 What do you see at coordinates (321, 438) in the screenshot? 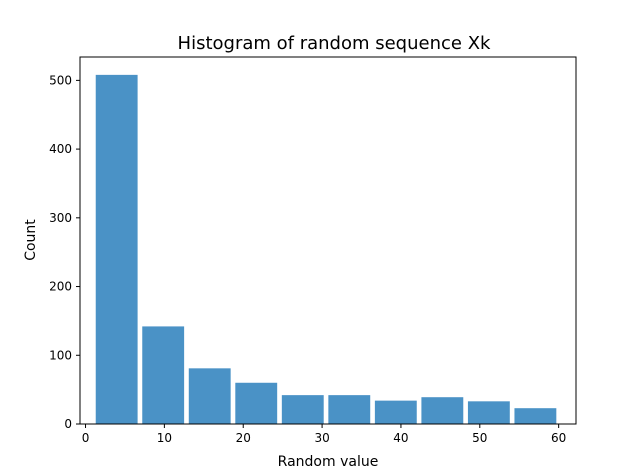
I see `x-tick-label: 30` at bounding box center [321, 438].